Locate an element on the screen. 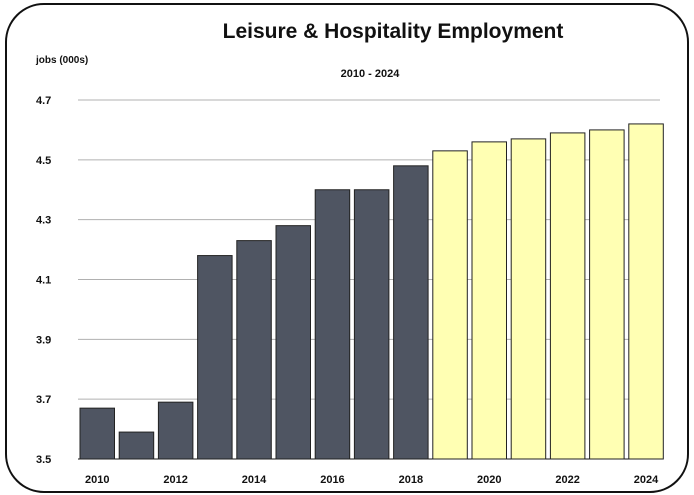  x-tick-label: 2010 is located at coordinates (97, 480).